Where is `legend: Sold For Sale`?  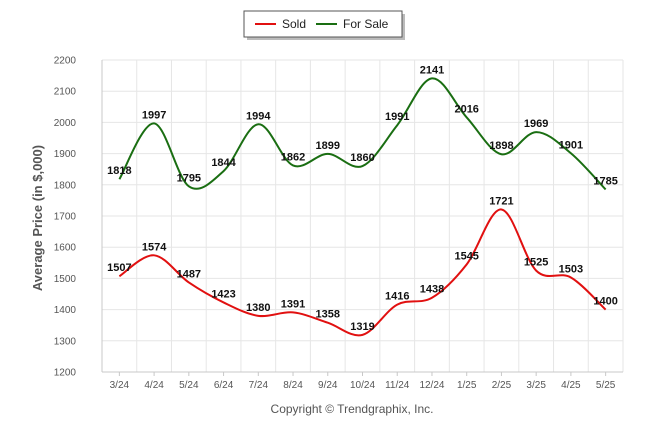 legend: Sold For Sale is located at coordinates (324, 25).